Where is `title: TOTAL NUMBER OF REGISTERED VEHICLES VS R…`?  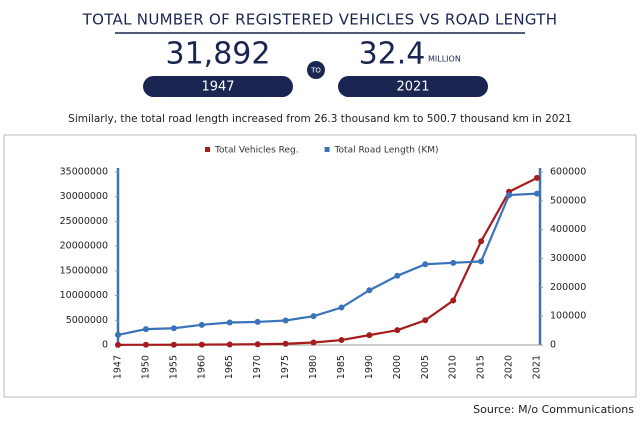
title: TOTAL NUMBER OF REGISTERED VEHICLES VS R… is located at coordinates (320, 20).